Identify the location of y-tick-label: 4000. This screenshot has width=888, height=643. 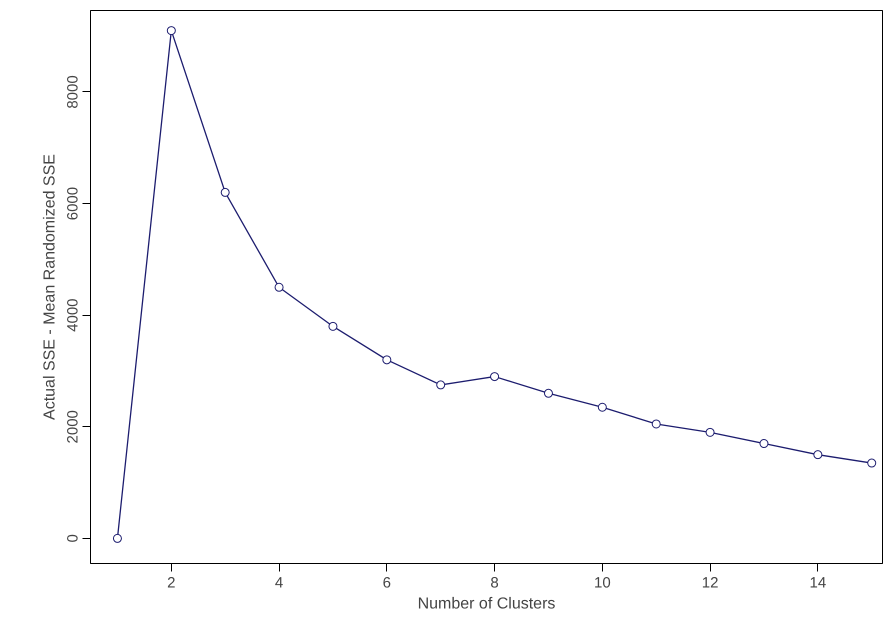
(73, 315).